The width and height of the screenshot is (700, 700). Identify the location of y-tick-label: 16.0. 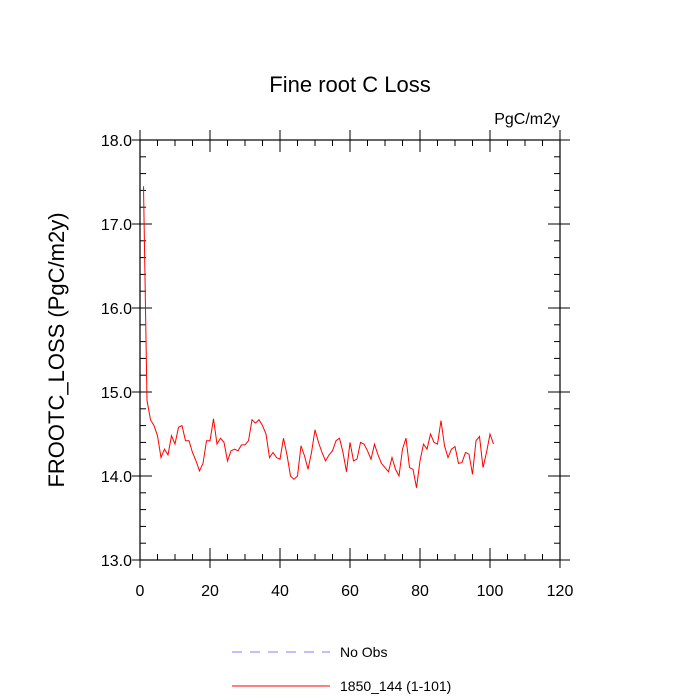
(116, 309).